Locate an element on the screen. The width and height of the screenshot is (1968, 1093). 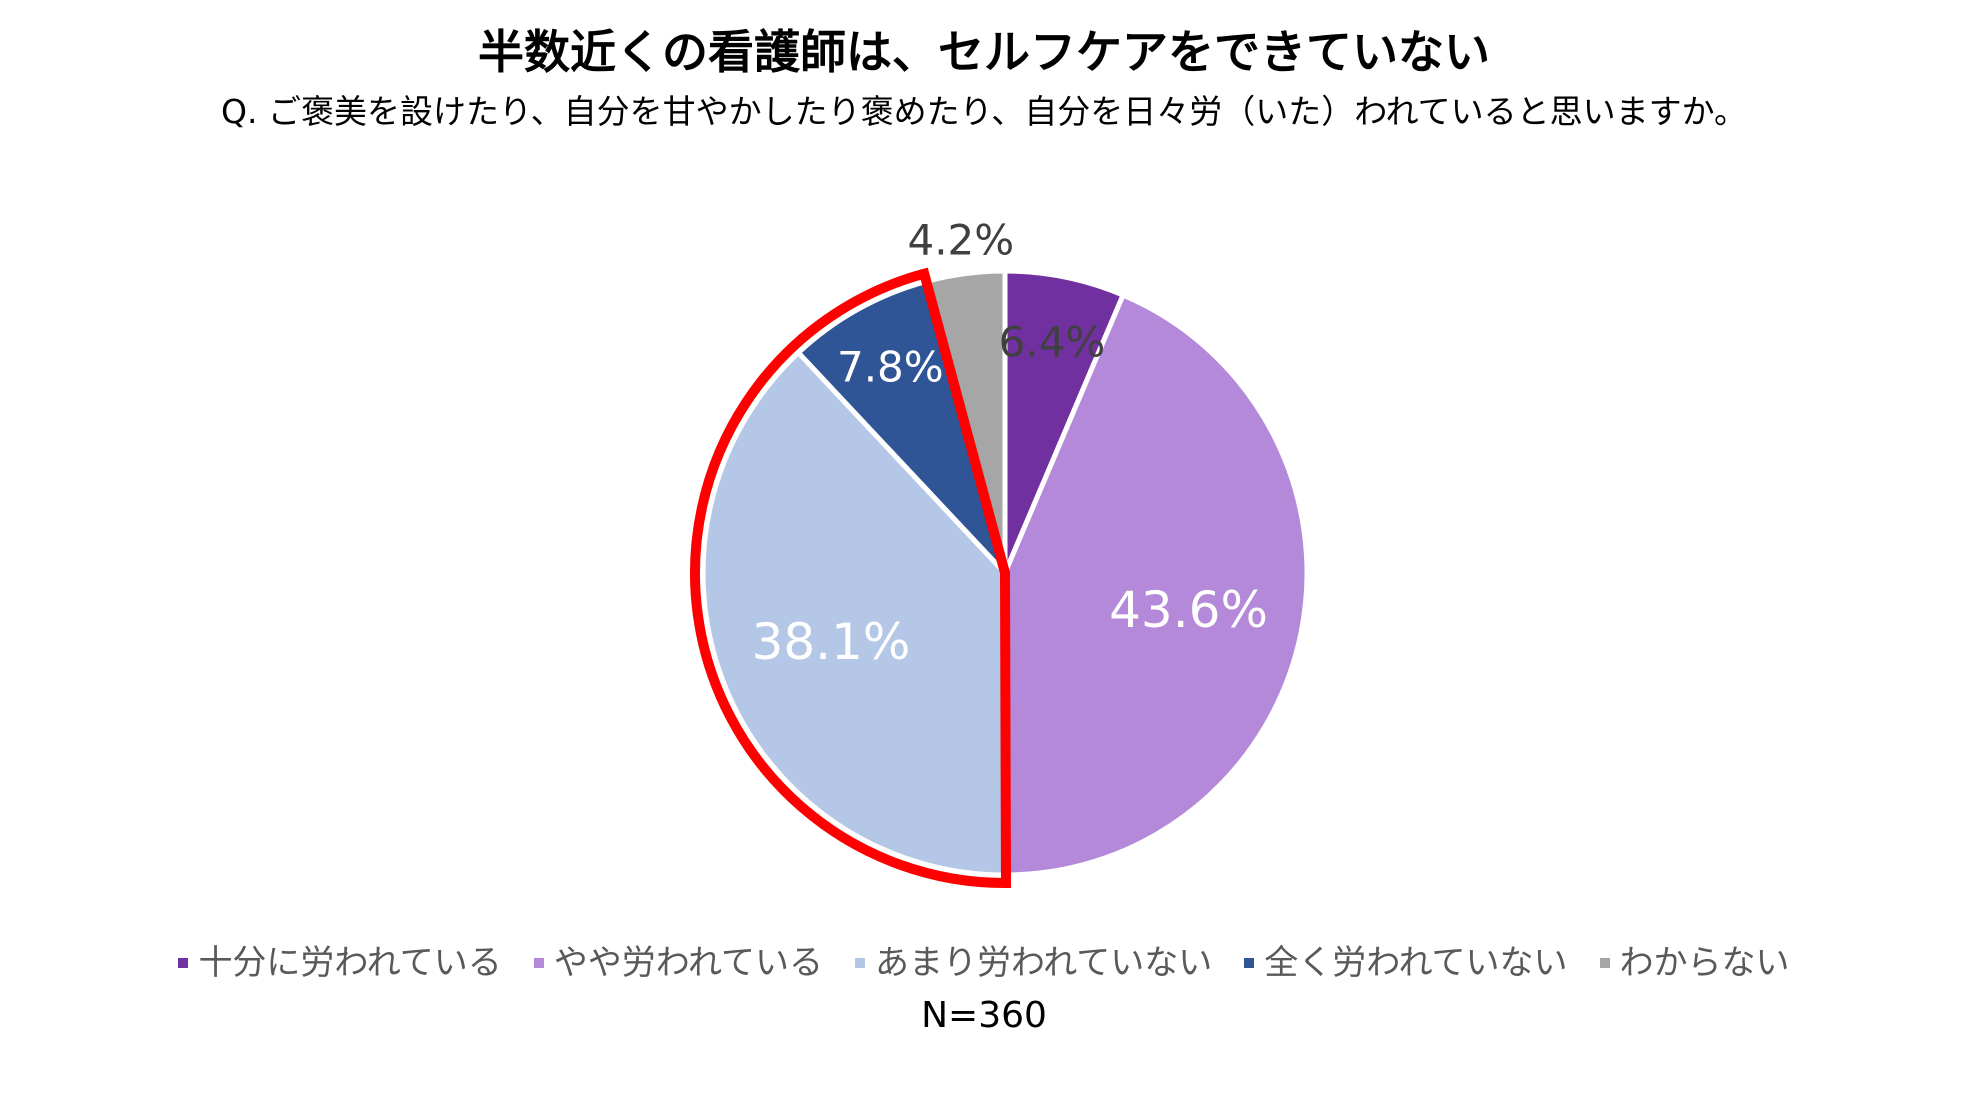
data-label-4: 7.8% is located at coordinates (890, 367).